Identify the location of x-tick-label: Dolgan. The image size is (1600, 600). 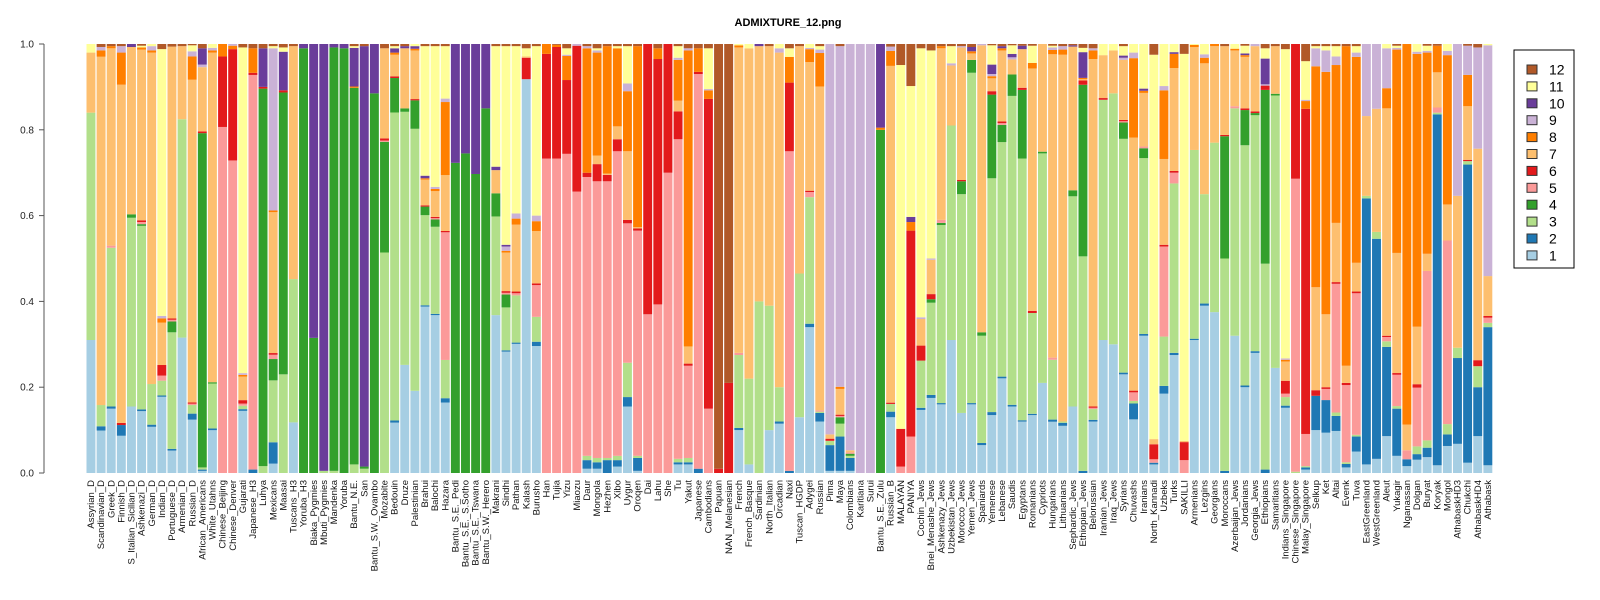
(1417, 495).